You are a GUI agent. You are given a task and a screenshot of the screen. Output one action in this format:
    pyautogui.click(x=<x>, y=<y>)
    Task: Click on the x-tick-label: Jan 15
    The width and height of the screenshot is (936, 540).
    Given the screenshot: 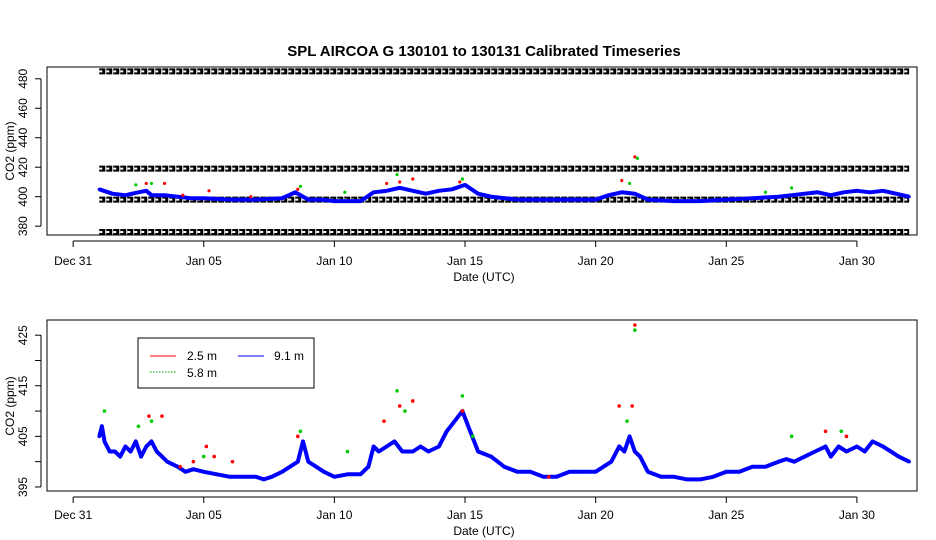 What is the action you would take?
    pyautogui.click(x=465, y=261)
    